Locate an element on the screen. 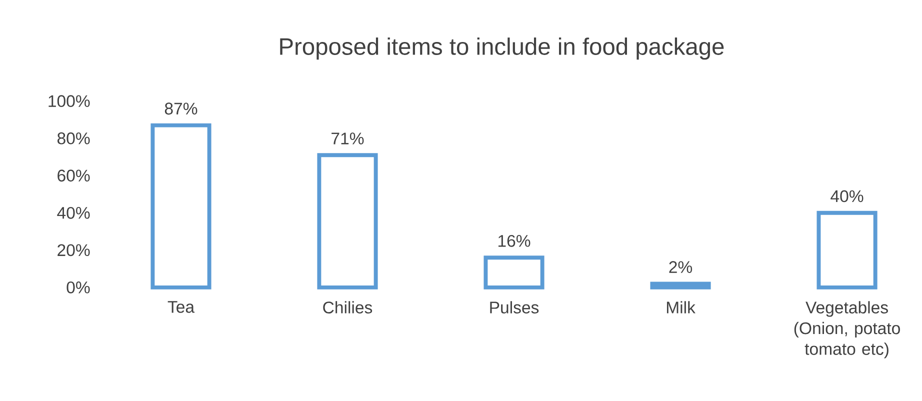 The height and width of the screenshot is (401, 922). x-tick-label: Milk is located at coordinates (681, 307).